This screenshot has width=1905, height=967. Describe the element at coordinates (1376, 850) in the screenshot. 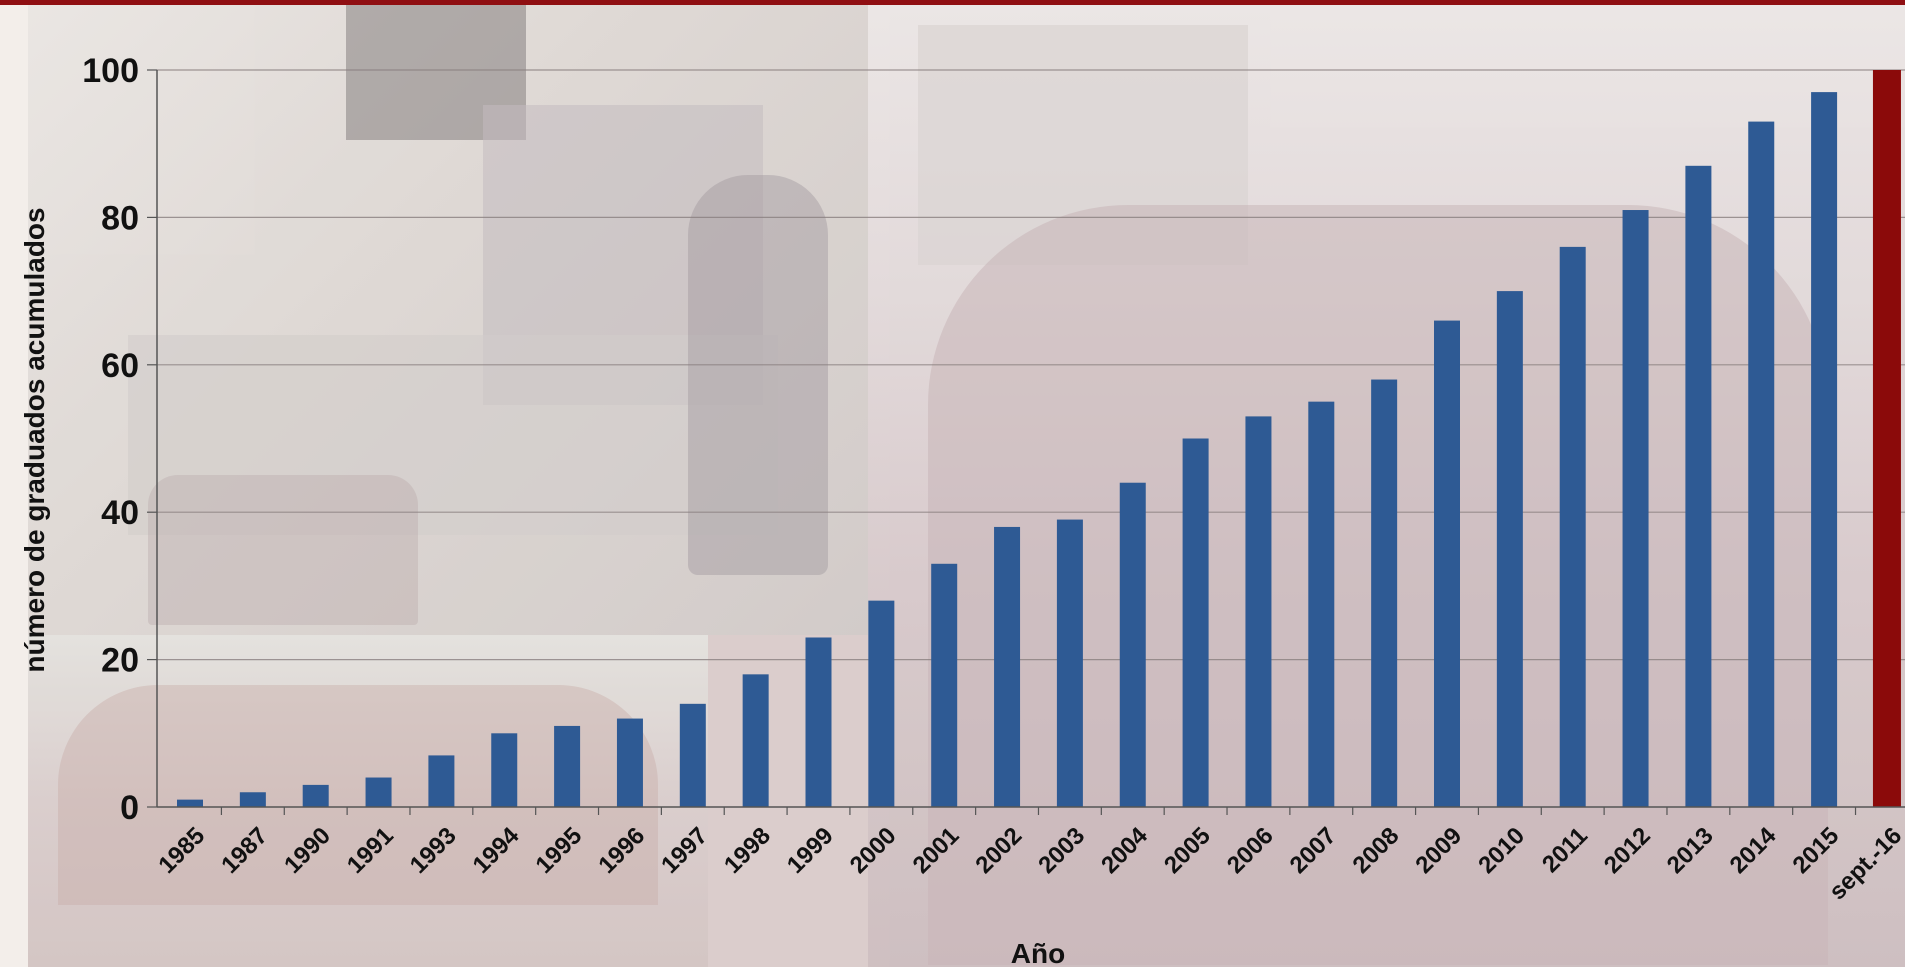

I see `x-tick-label: 2008` at that location.